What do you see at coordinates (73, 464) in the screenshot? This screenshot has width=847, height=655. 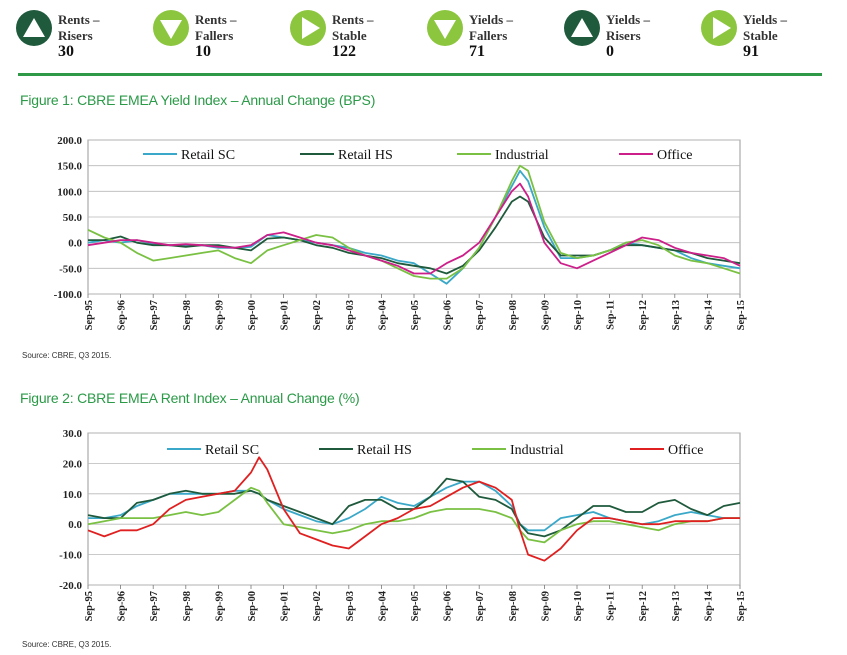 I see `y-tick-label: 20.0` at bounding box center [73, 464].